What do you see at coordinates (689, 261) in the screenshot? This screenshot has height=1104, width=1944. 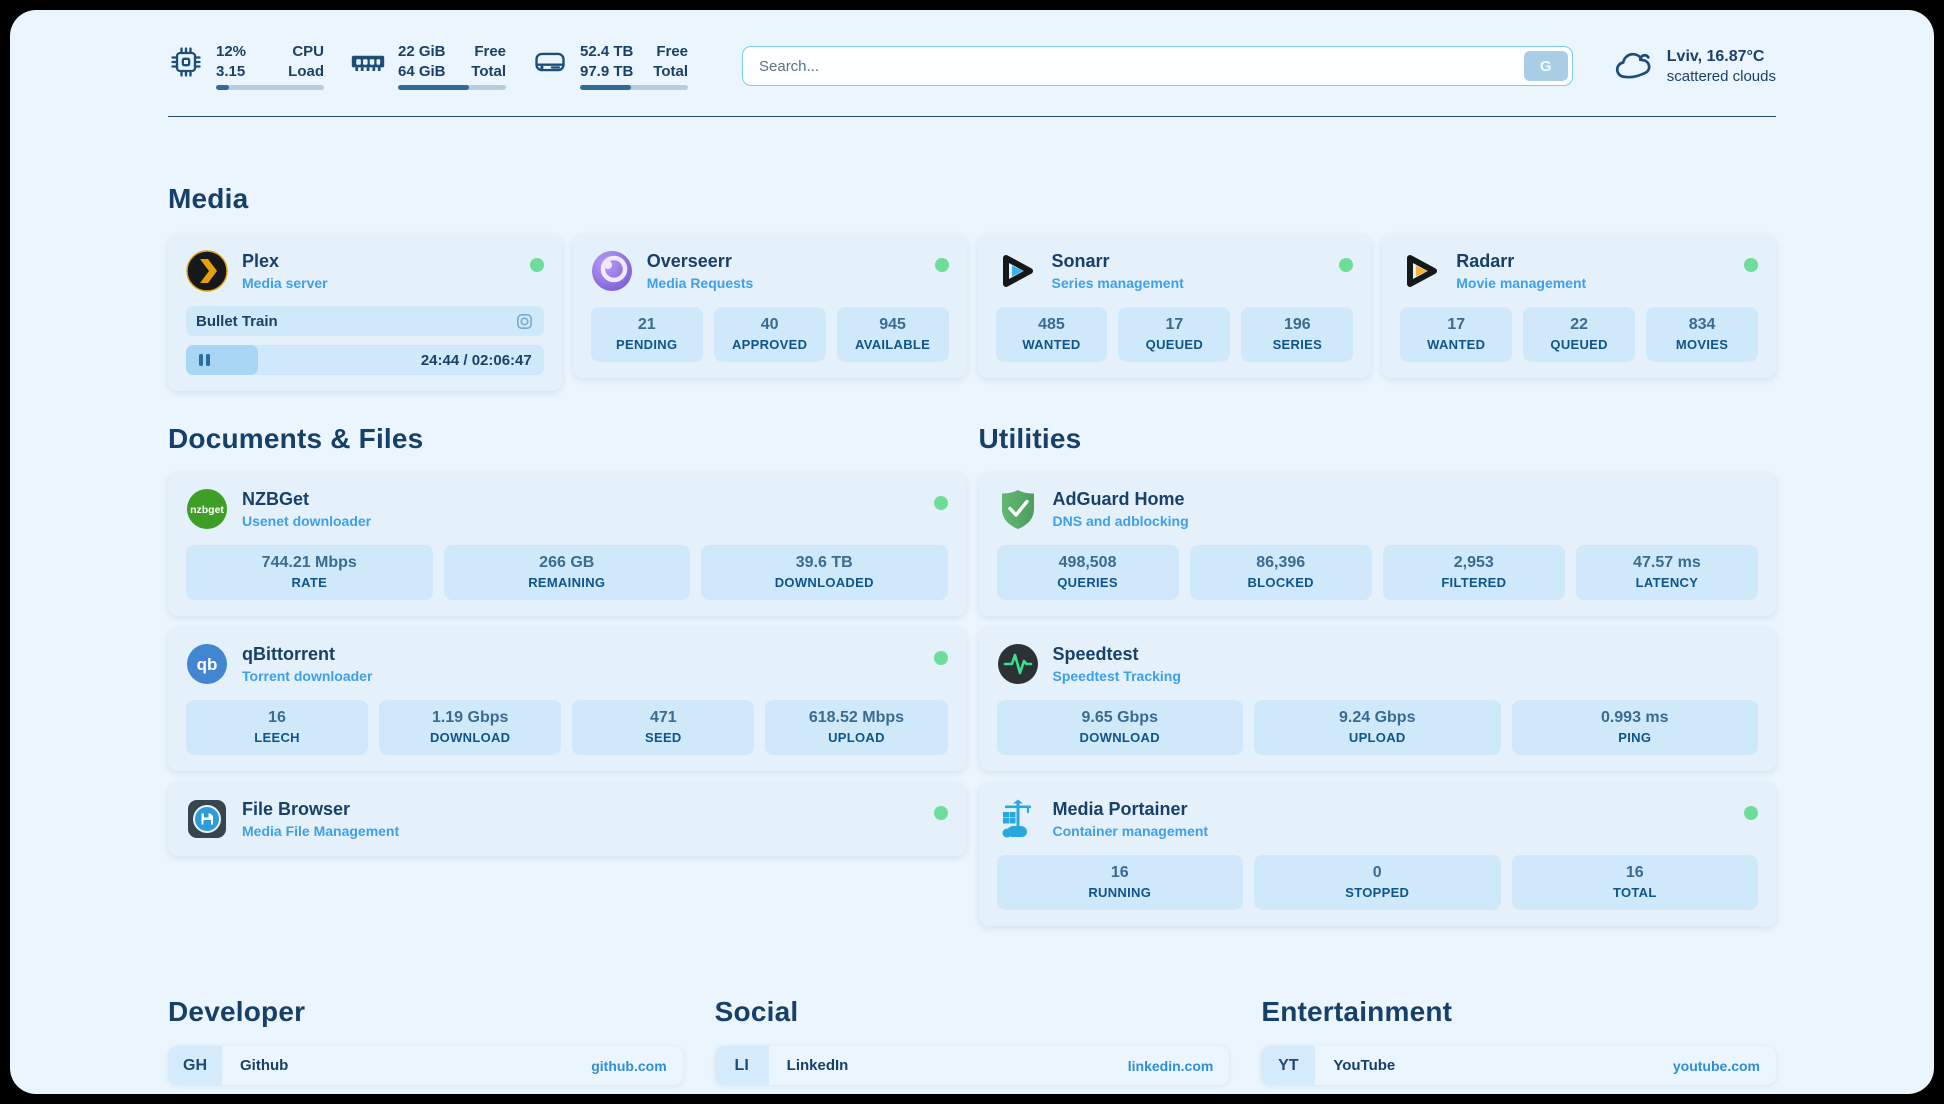 I see `app-name: Overseerr` at bounding box center [689, 261].